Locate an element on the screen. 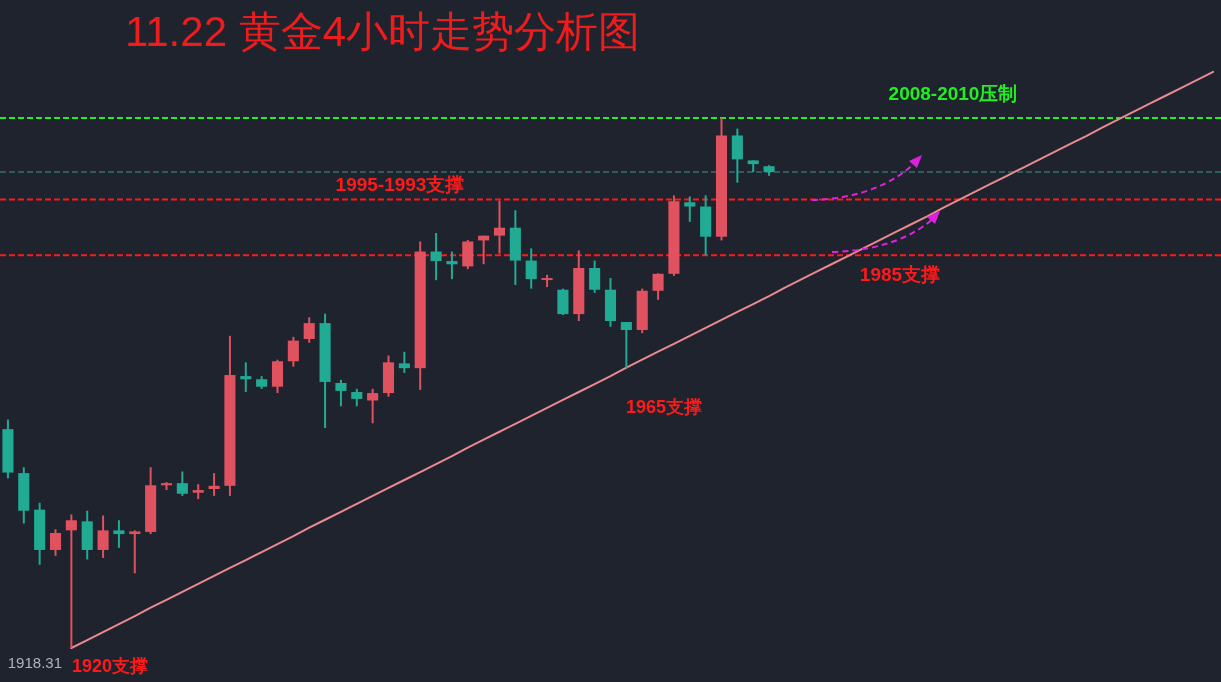 The height and width of the screenshot is (682, 1221). ref-line-label: 1985支撑 is located at coordinates (900, 275).